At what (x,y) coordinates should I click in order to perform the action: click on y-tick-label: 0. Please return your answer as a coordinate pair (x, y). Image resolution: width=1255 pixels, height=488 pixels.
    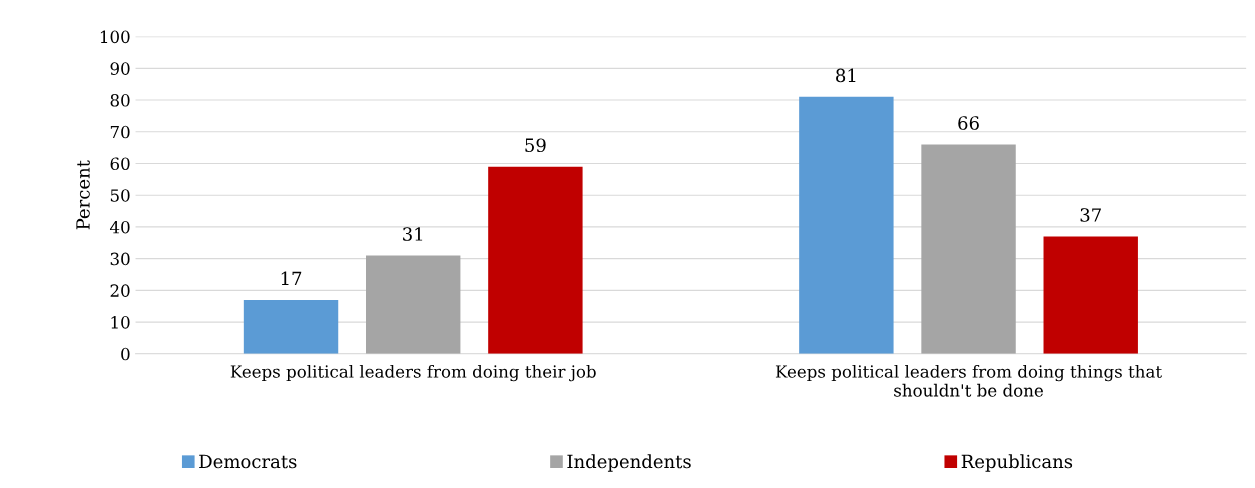
    Looking at the image, I should click on (125, 354).